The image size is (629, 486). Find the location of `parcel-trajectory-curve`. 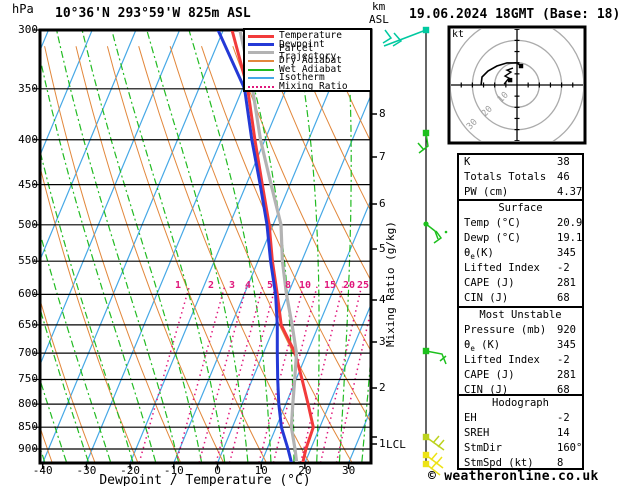

parcel-trajectory-curve is located at coordinates (268, 246).